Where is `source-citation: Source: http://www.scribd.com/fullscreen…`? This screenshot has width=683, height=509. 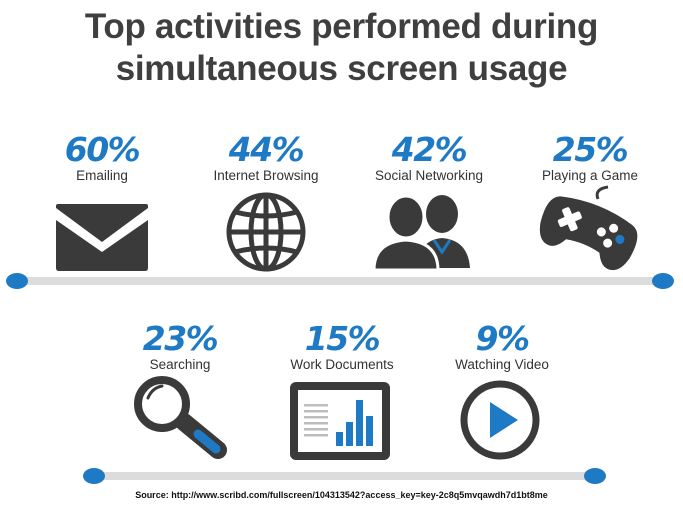 source-citation: Source: http://www.scribd.com/fullscreen… is located at coordinates (341, 495).